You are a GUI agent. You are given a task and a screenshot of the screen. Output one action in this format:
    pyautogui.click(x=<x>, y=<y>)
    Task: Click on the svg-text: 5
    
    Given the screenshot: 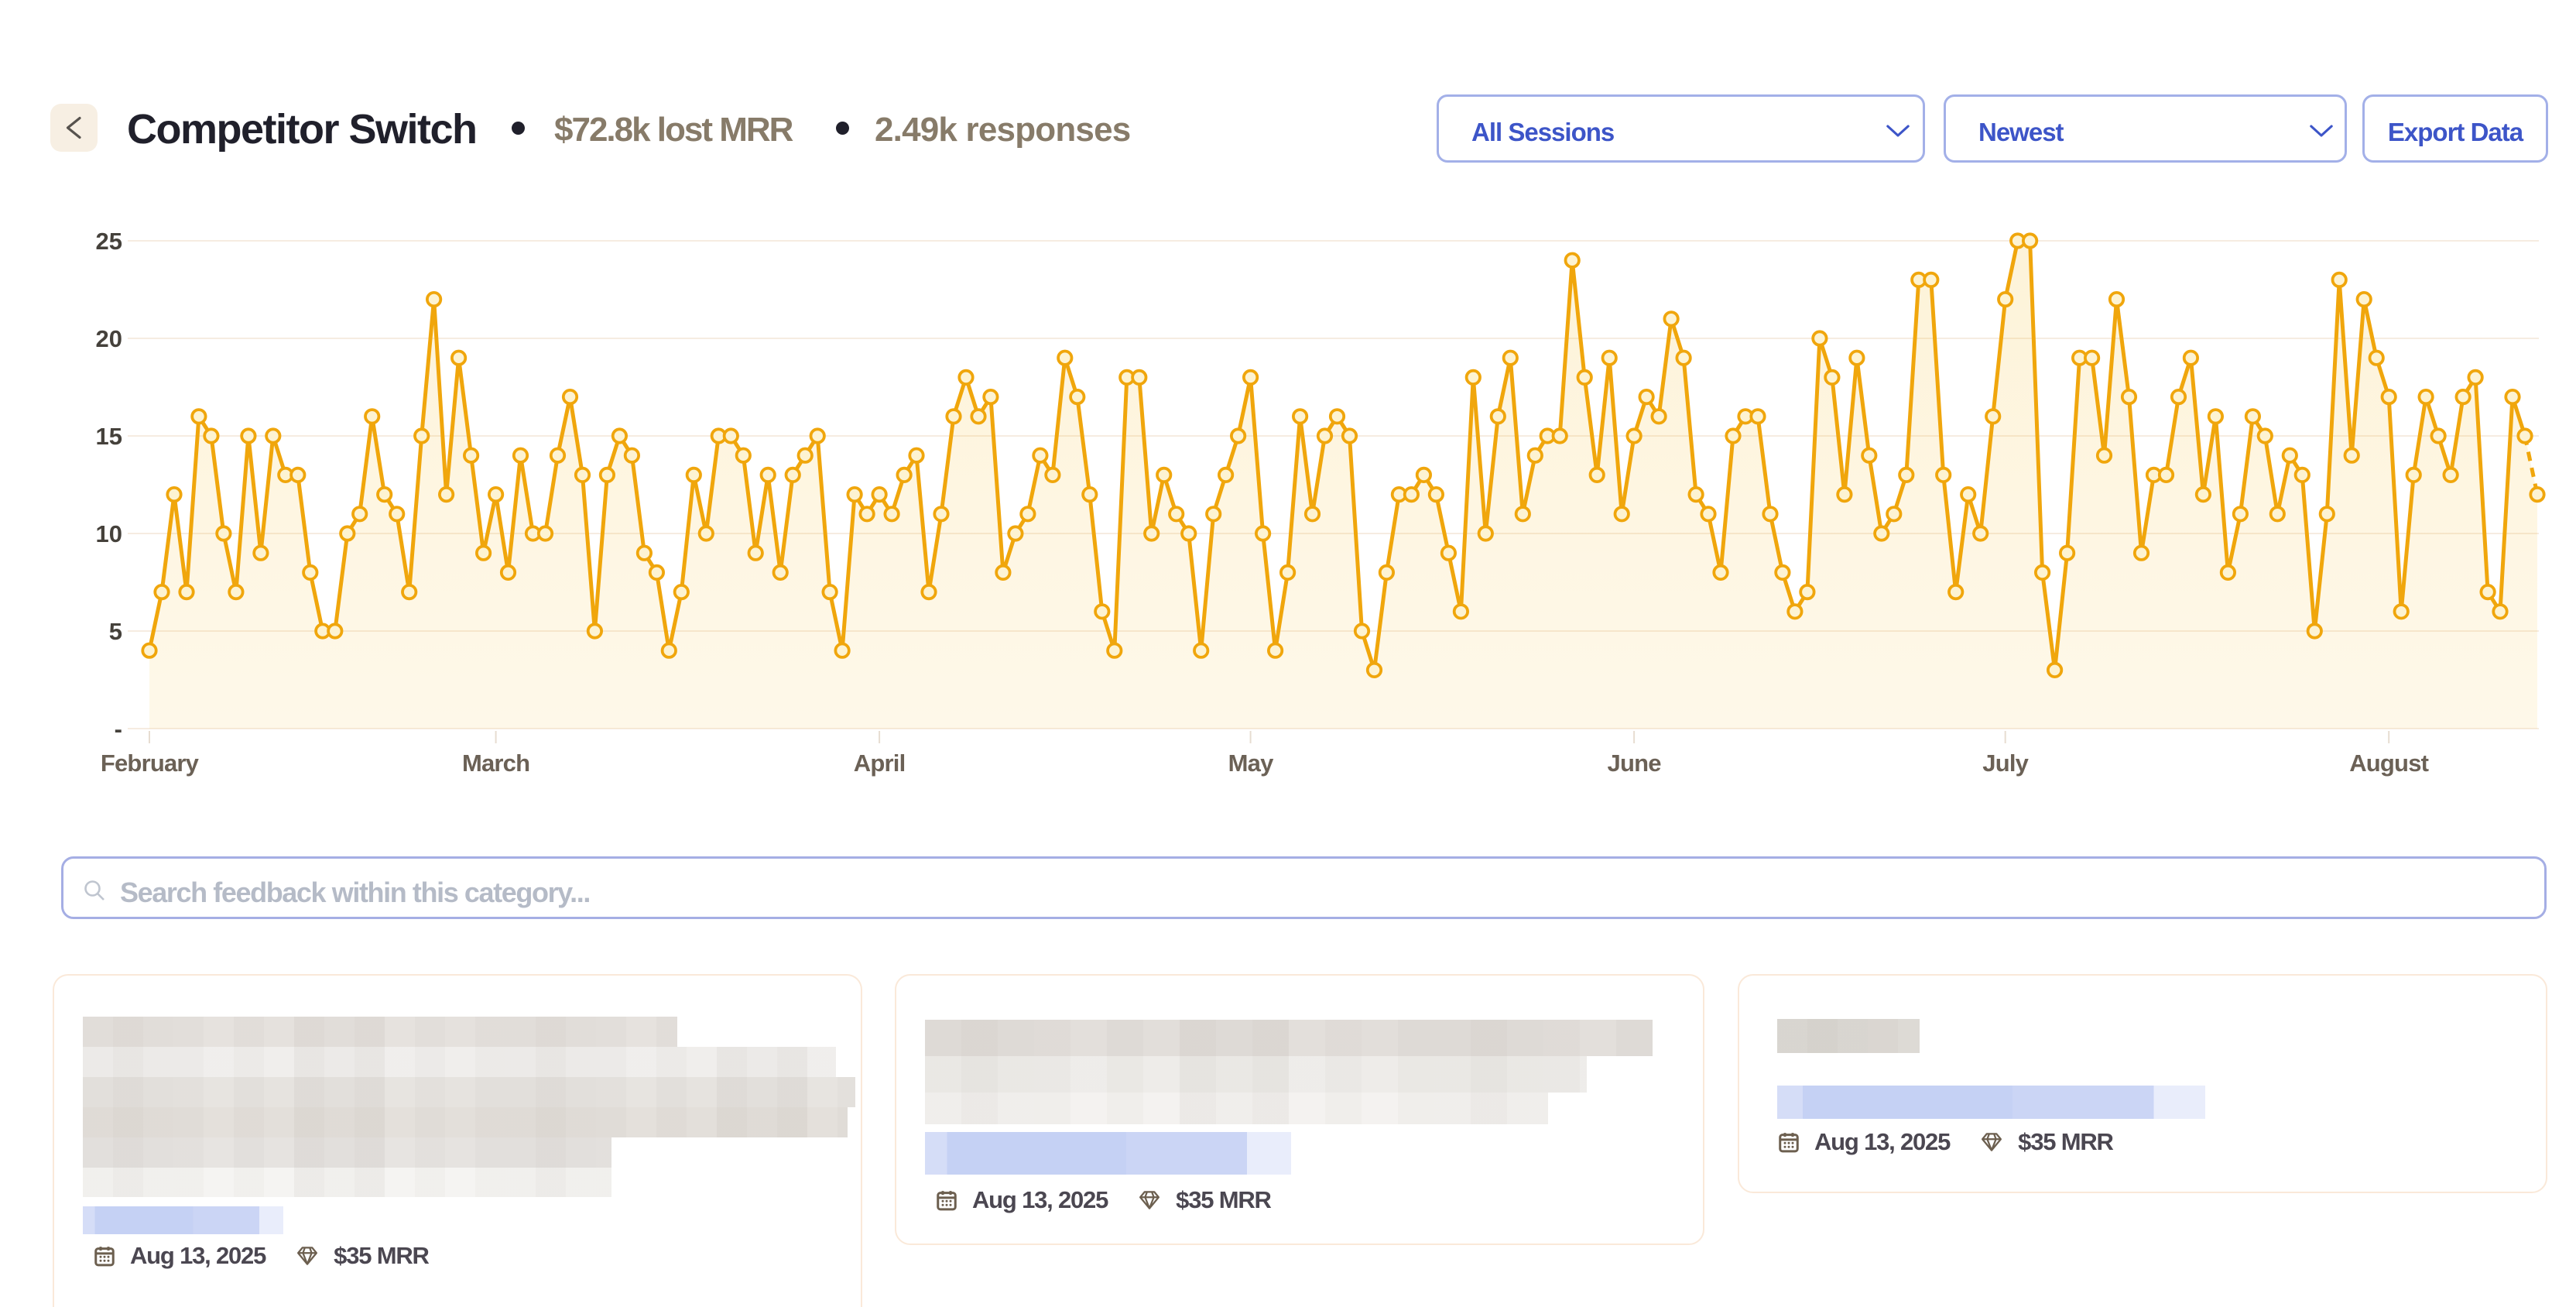 What is the action you would take?
    pyautogui.click(x=115, y=631)
    